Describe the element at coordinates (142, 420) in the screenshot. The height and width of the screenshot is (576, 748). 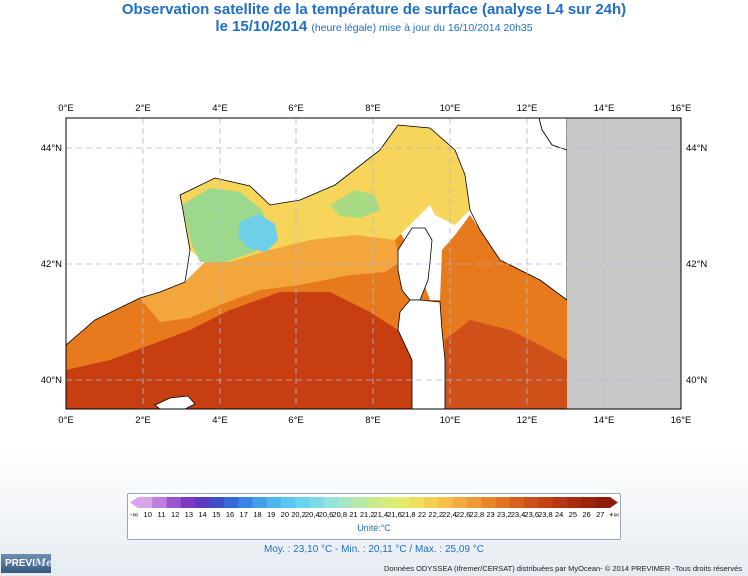
I see `lon-label-bottom: 2°E` at that location.